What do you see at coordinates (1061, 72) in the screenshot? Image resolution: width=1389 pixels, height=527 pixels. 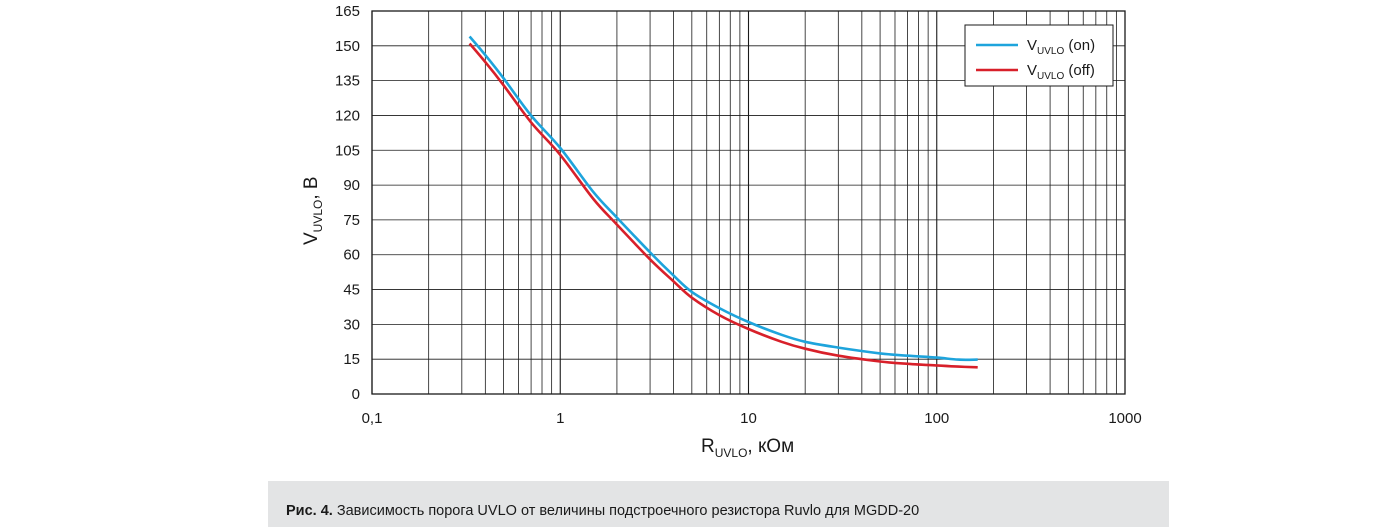 I see `legend-entry-off: VUVLO (off)` at bounding box center [1061, 72].